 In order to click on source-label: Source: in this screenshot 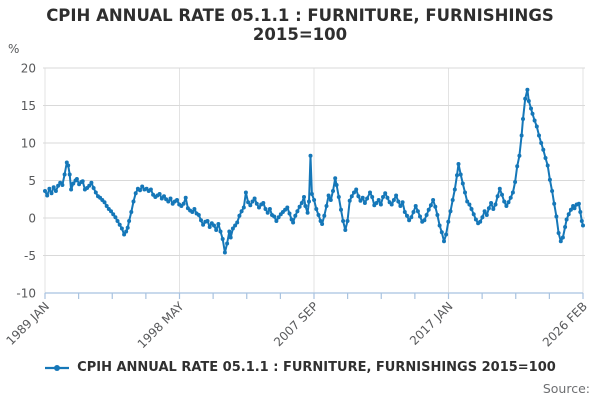, I will do `click(566, 388)`.